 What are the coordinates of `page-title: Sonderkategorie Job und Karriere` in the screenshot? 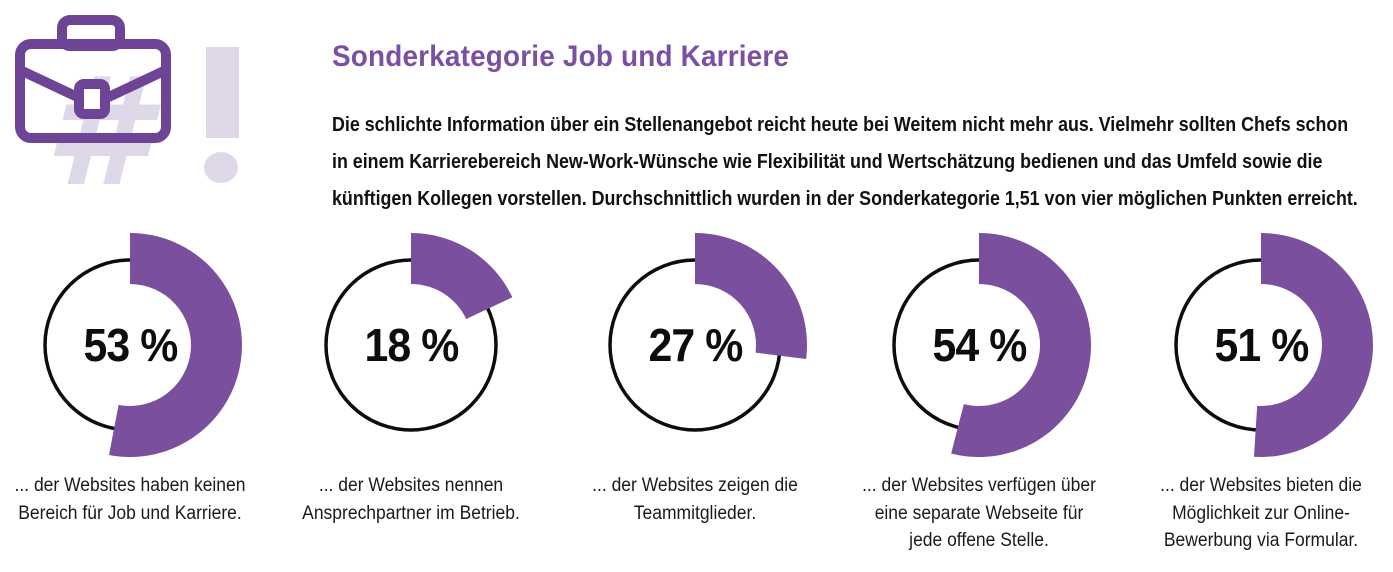 It's located at (561, 56).